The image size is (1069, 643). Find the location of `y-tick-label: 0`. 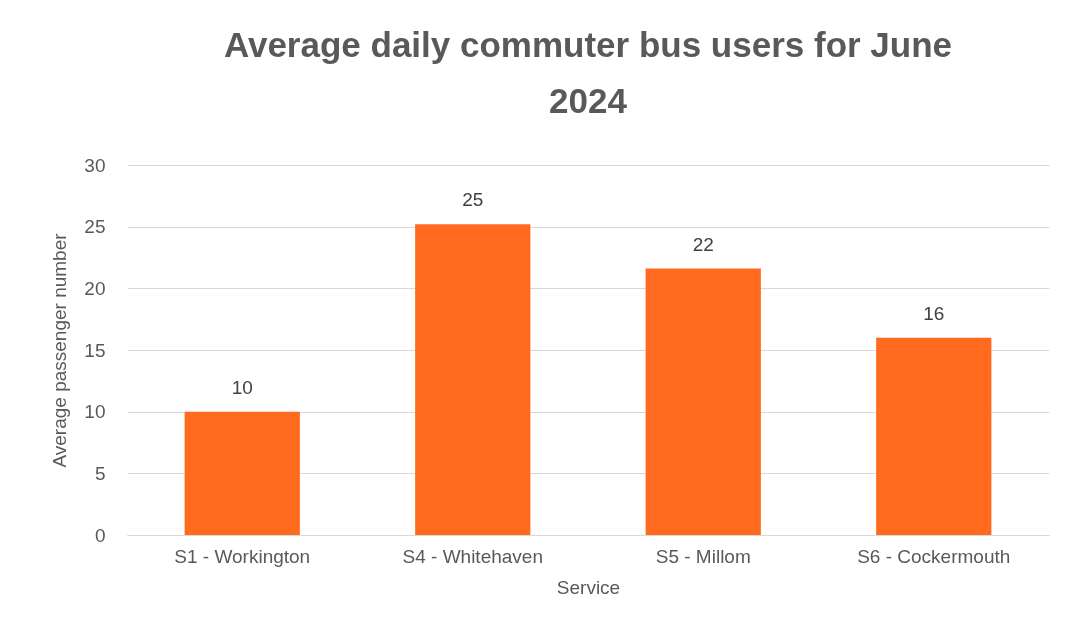

y-tick-label: 0 is located at coordinates (100, 535).